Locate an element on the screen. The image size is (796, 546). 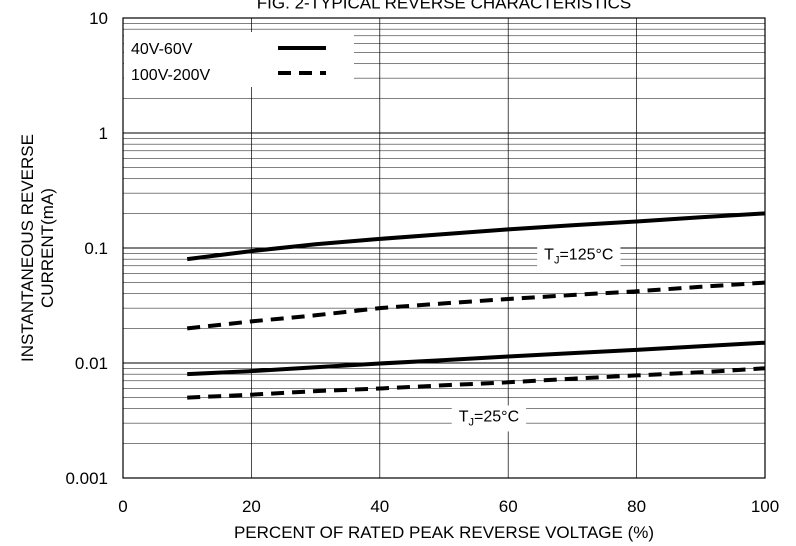
y-axis-tick-labels: 0.001 0.01 0.1 1 10 is located at coordinates (86, 248).